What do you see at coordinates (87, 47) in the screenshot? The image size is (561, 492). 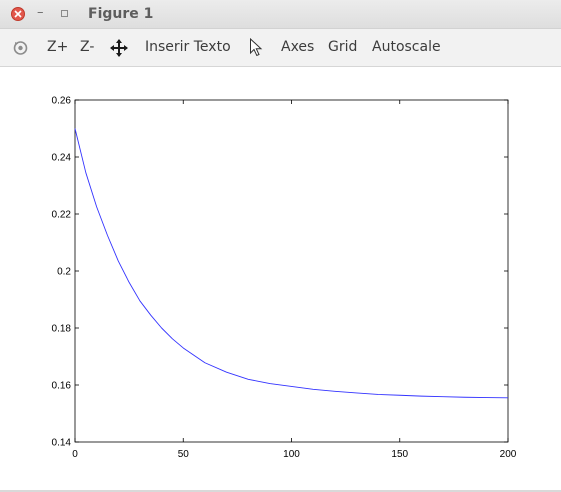 I see `zoom-out-button: Z-` at bounding box center [87, 47].